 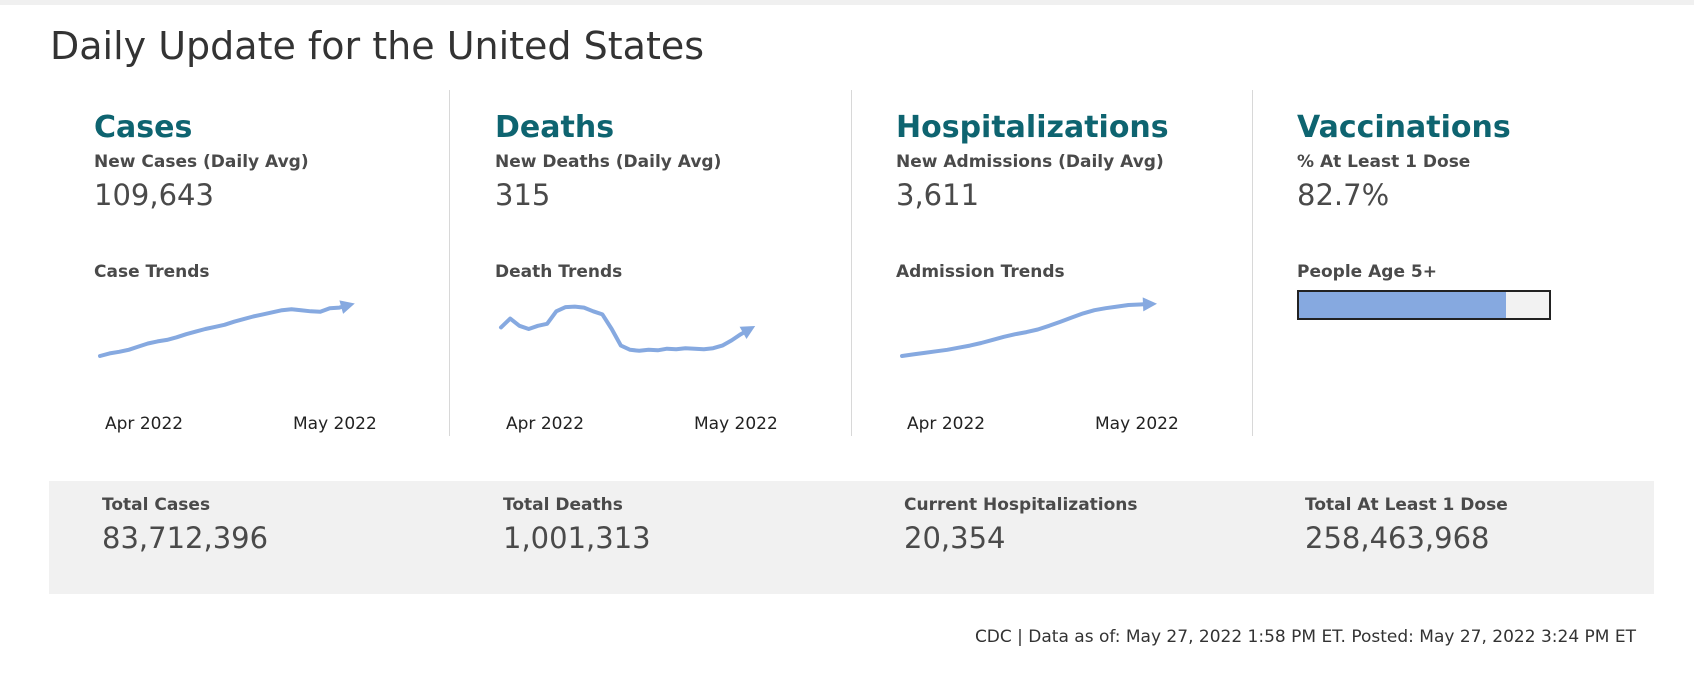 I want to click on new-deaths-label: New Deaths (Daily Avg), so click(x=608, y=162).